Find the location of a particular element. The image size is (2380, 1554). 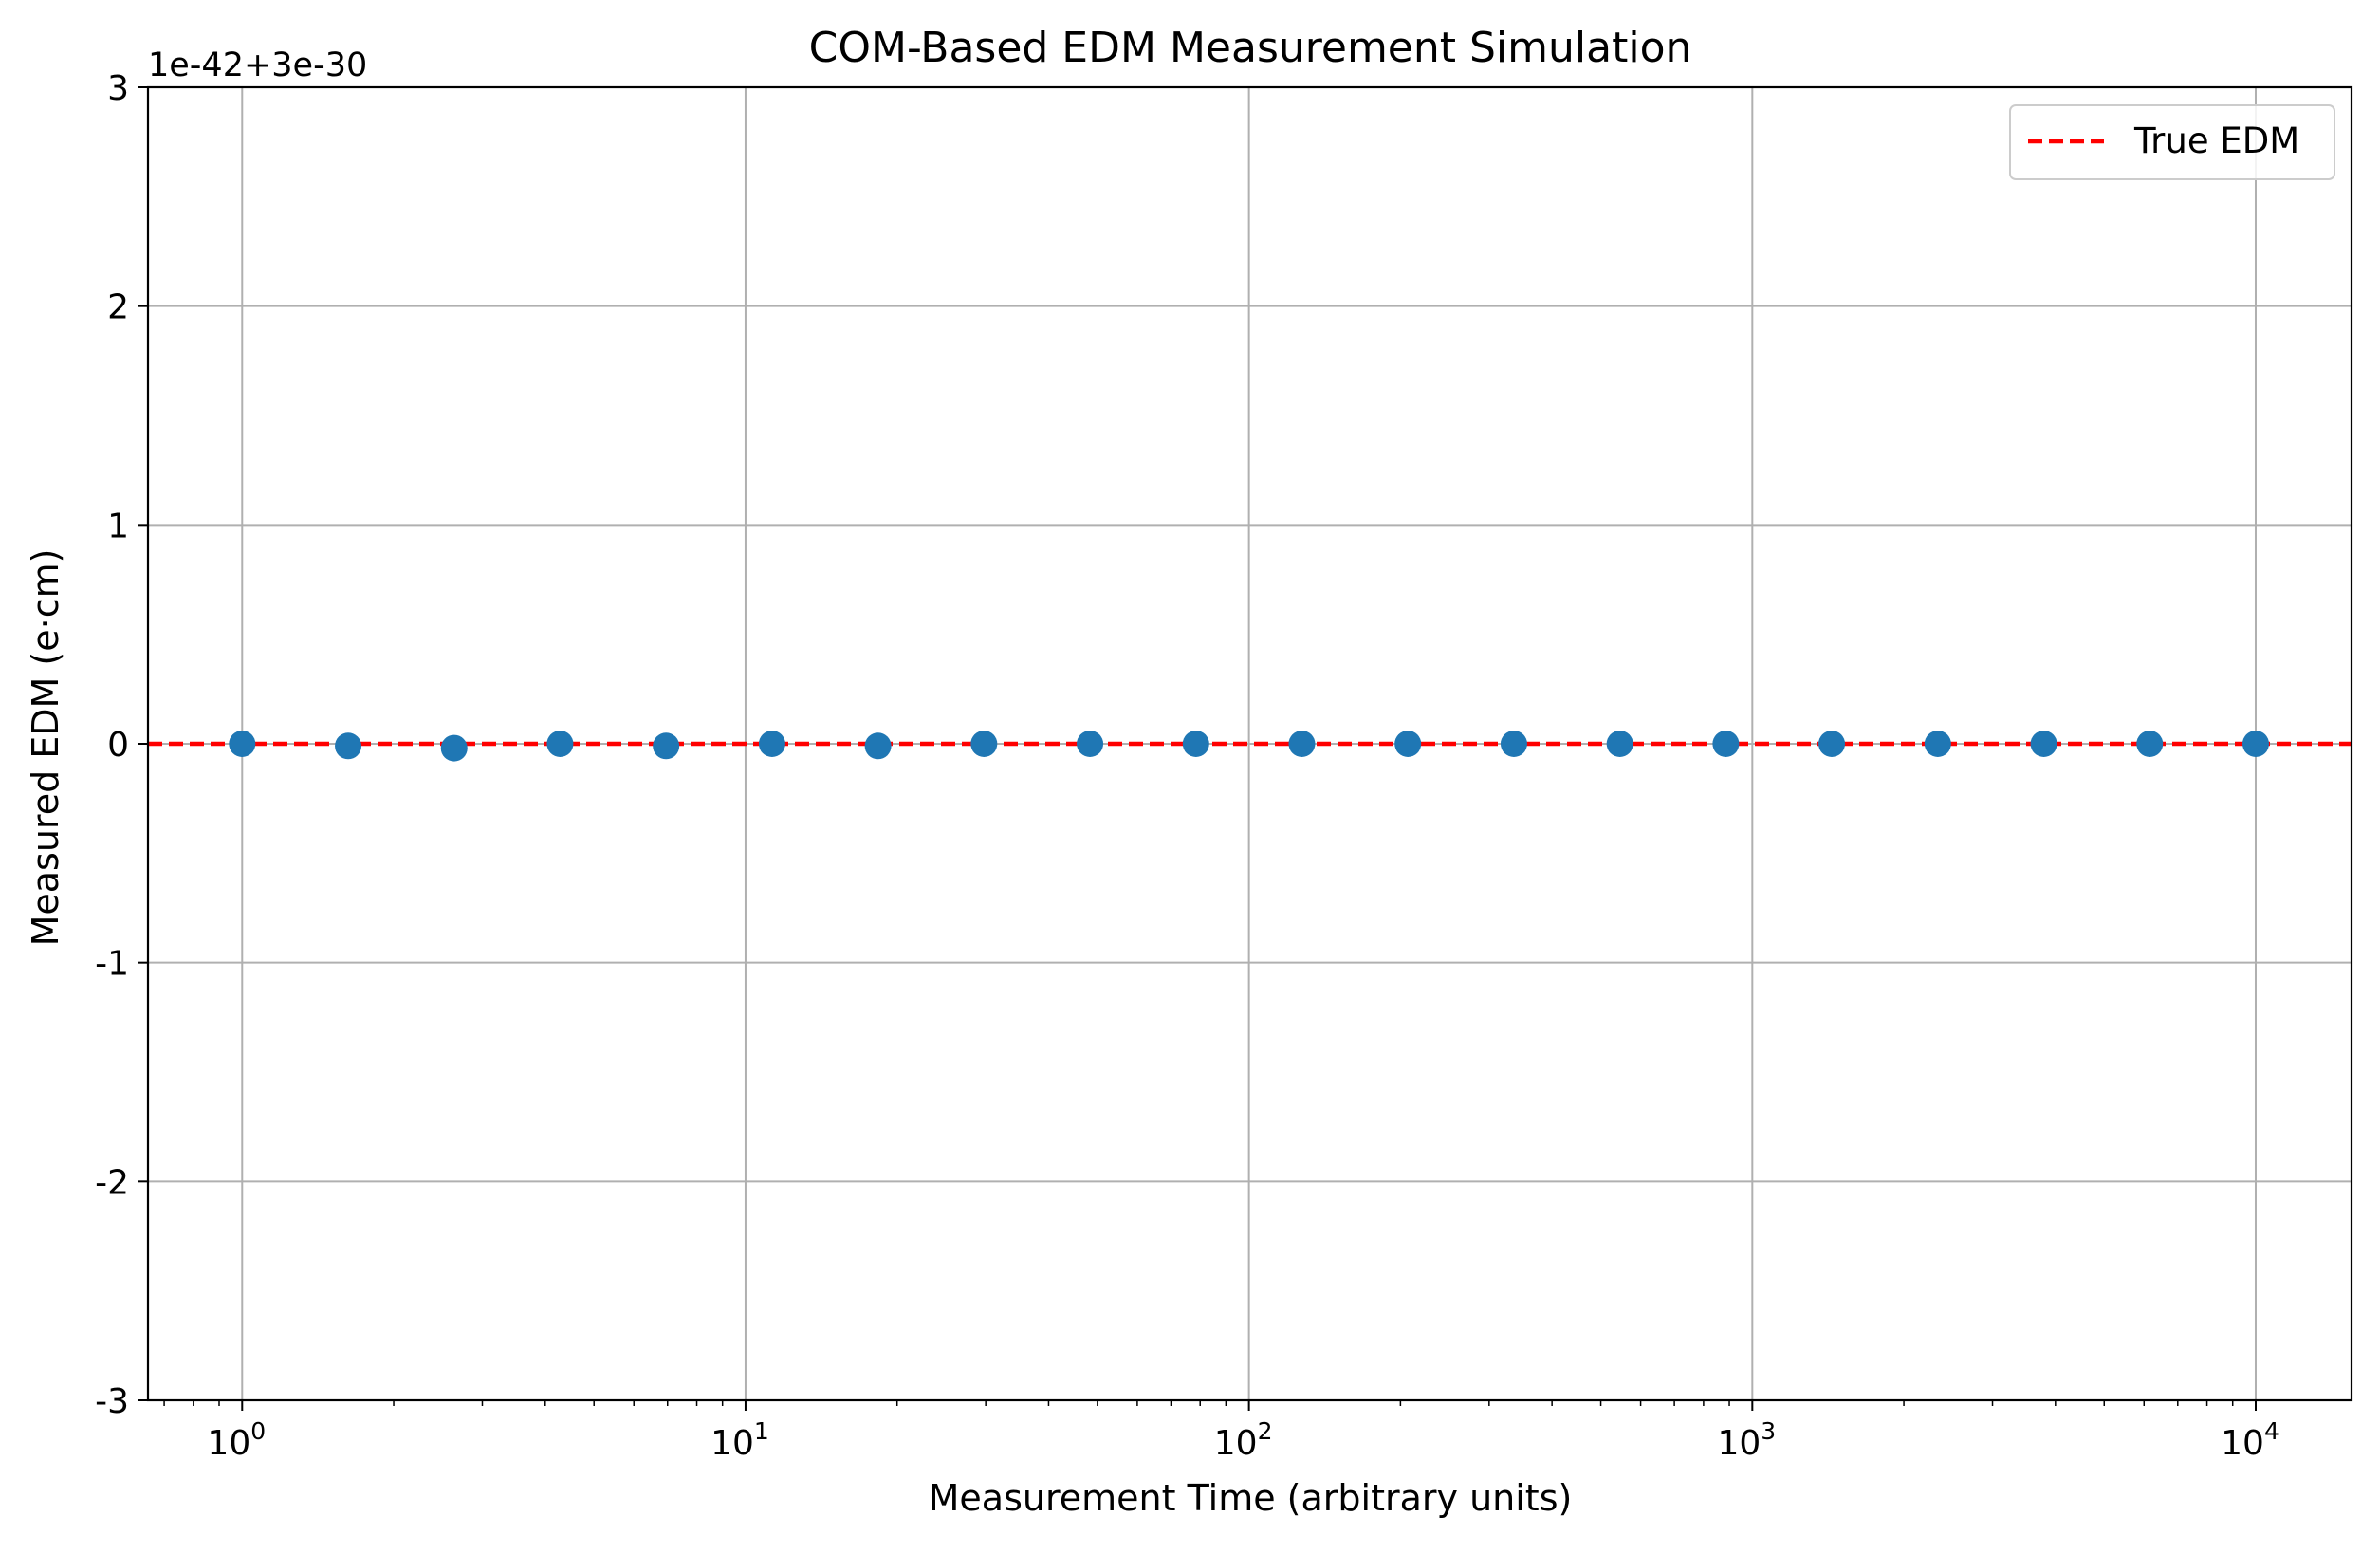

x-tick-exponent: 2 is located at coordinates (1265, 1431).